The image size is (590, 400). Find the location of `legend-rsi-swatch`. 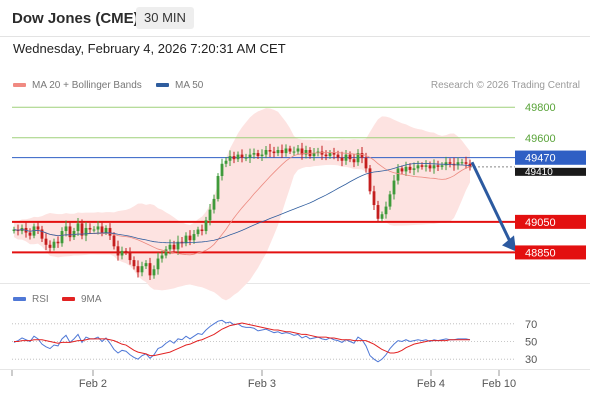

legend-rsi-swatch is located at coordinates (19, 299).